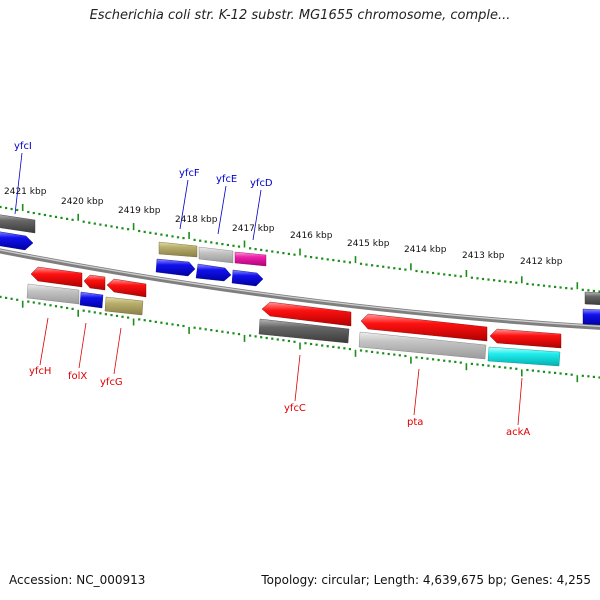 This screenshot has width=600, height=600. What do you see at coordinates (306, 314) in the screenshot?
I see `gene-arrow-yfcC` at bounding box center [306, 314].